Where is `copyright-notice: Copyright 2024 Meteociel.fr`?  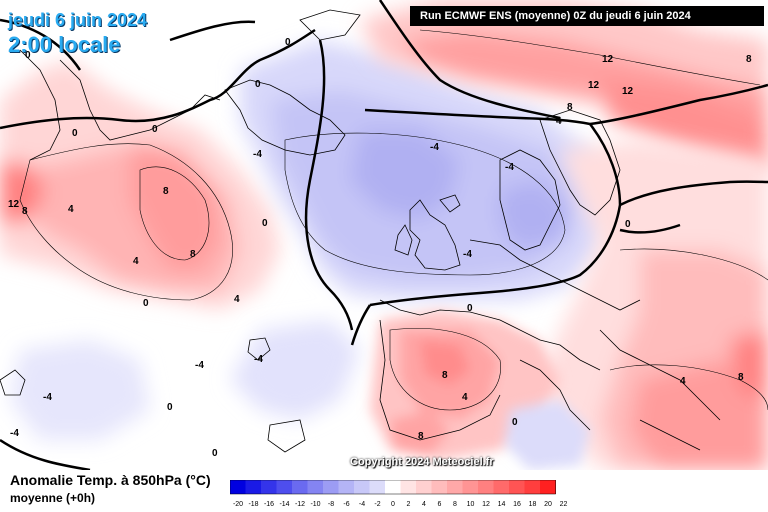 copyright-notice: Copyright 2024 Meteociel.fr is located at coordinates (422, 462).